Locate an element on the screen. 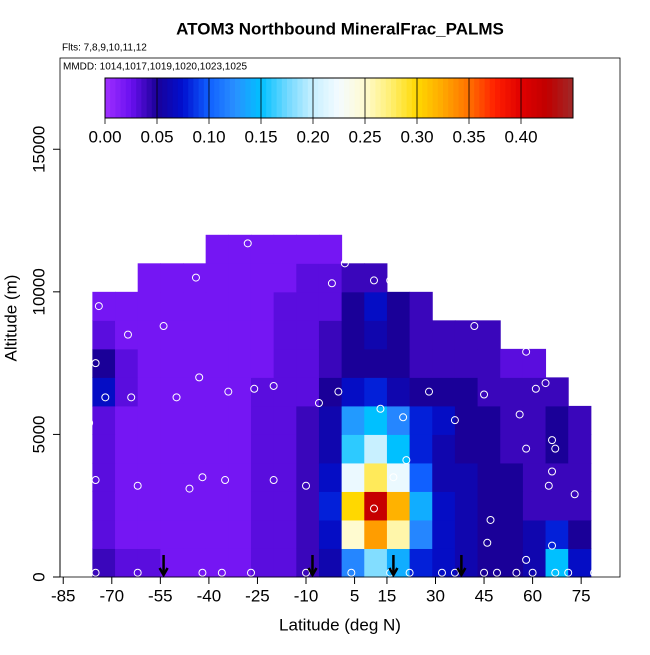  y-tick-label: 15000 is located at coordinates (38, 149).